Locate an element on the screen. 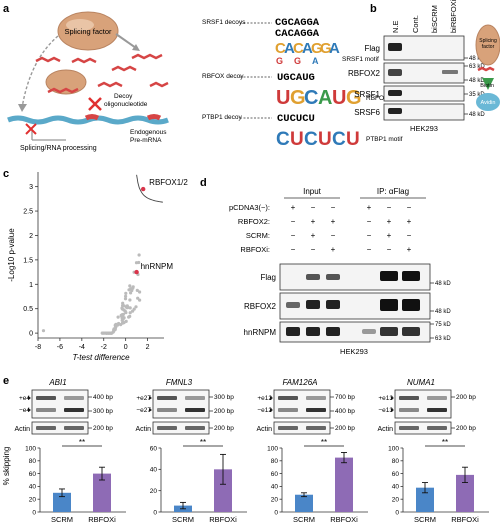 Image resolution: width=500 pixels, height=531 pixels. marker: 35 kD is located at coordinates (477, 95).